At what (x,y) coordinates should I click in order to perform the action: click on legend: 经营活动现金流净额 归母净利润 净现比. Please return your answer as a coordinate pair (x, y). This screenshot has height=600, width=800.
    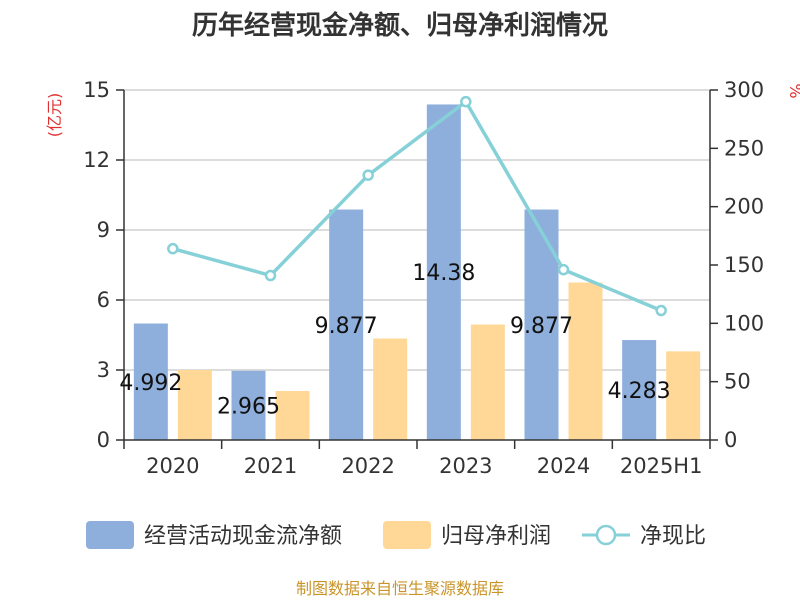
    Looking at the image, I should click on (396, 535).